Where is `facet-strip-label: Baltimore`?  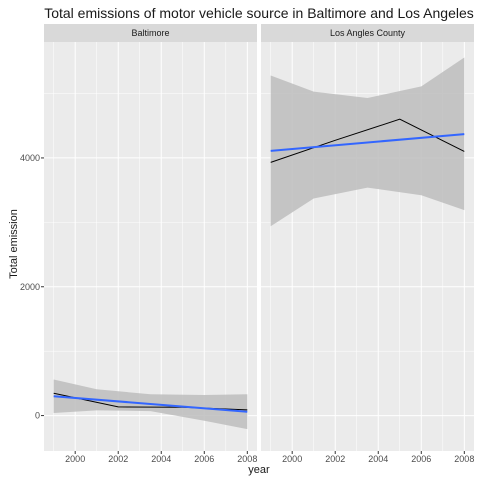
facet-strip-label: Baltimore is located at coordinates (150, 33).